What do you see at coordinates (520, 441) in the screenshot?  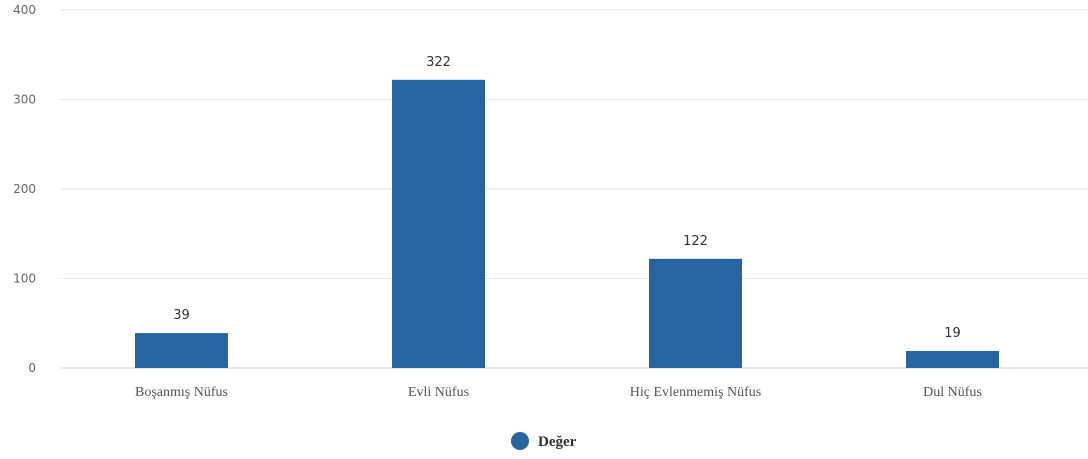 I see `legend-marker` at bounding box center [520, 441].